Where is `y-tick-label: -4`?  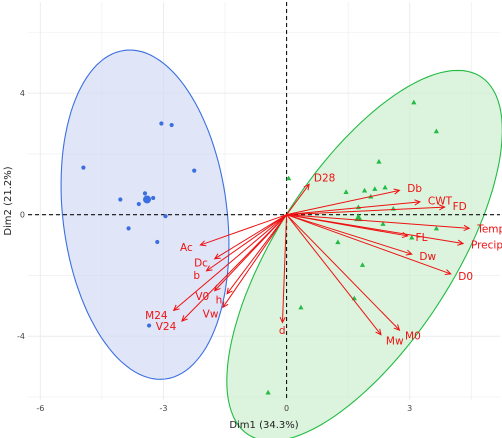
y-tick-label: -4 is located at coordinates (21, 336).